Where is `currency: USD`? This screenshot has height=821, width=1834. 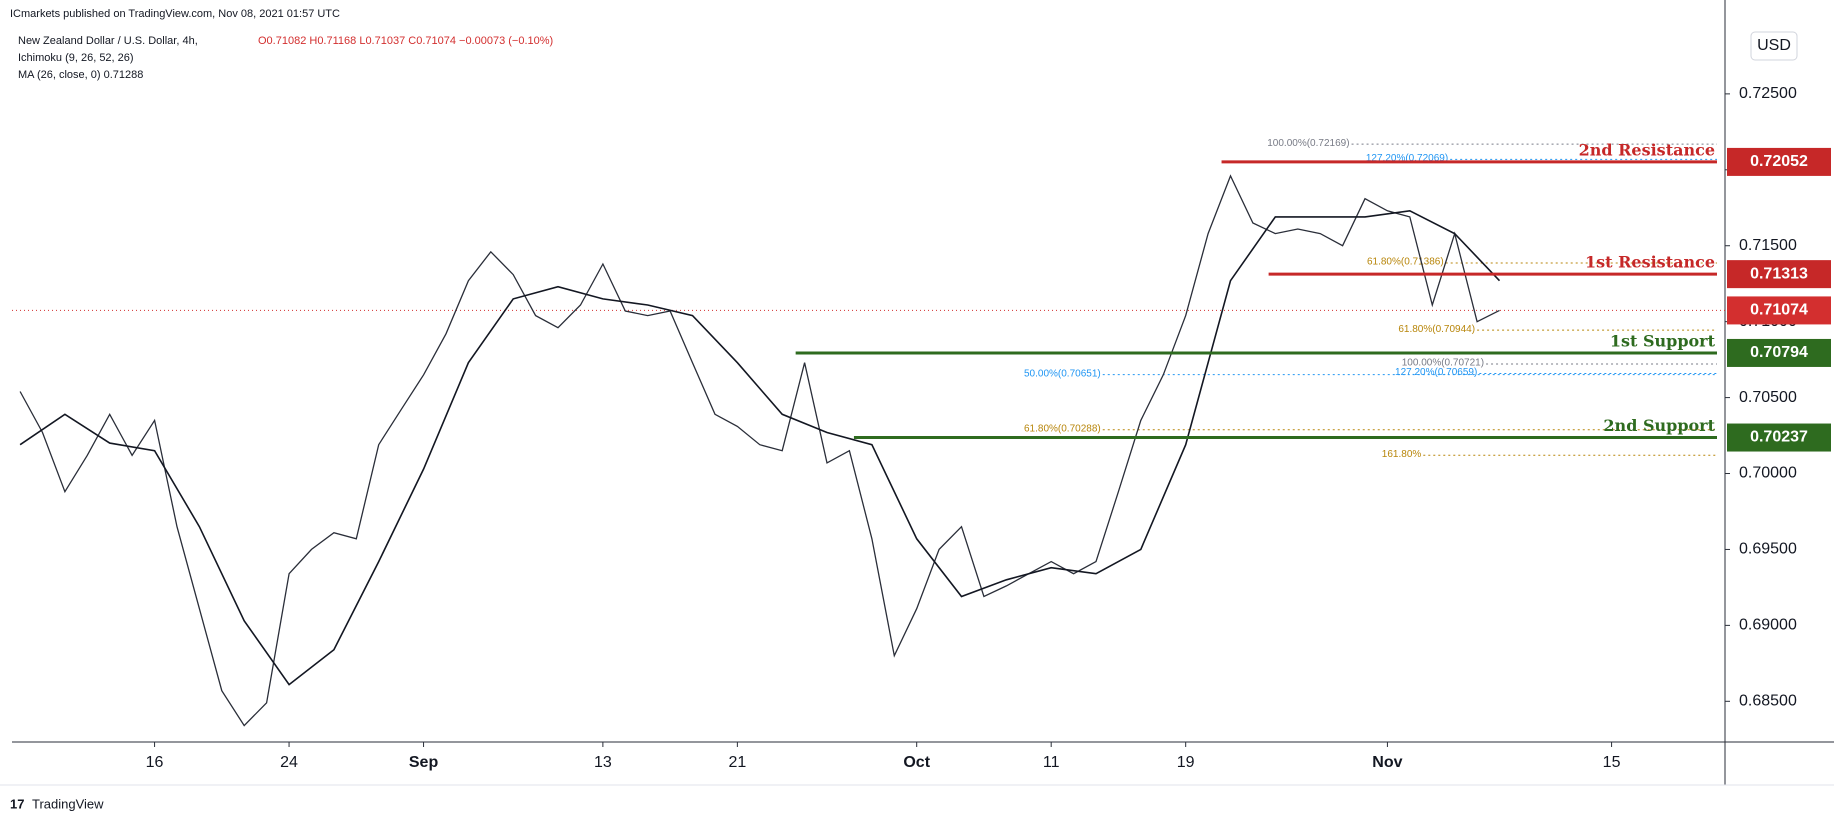 currency: USD is located at coordinates (1774, 45).